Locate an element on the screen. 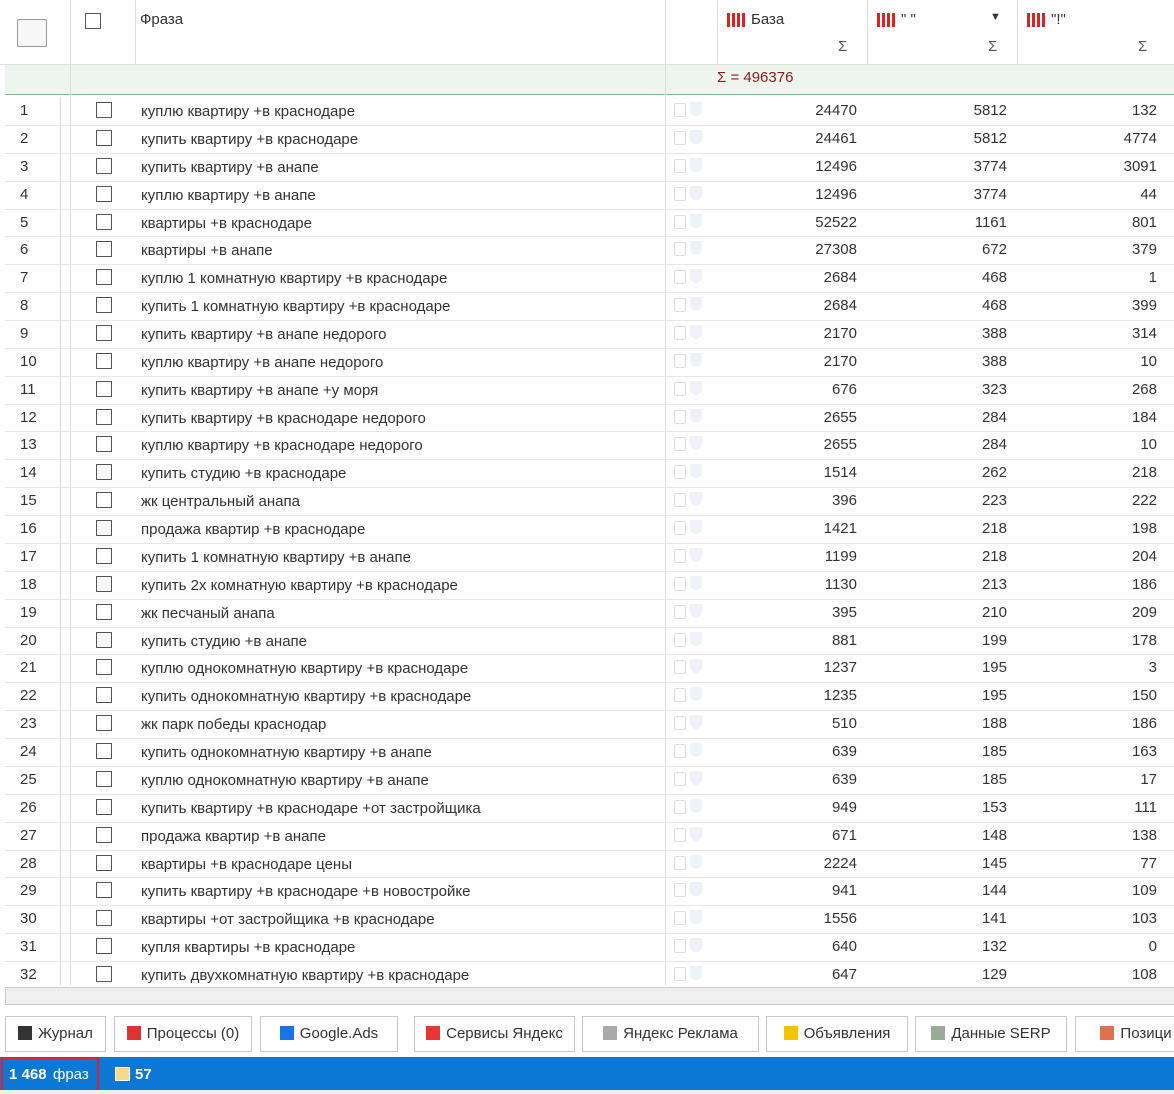 The width and height of the screenshot is (1174, 1094). column-header-quoted: " " is located at coordinates (908, 19).